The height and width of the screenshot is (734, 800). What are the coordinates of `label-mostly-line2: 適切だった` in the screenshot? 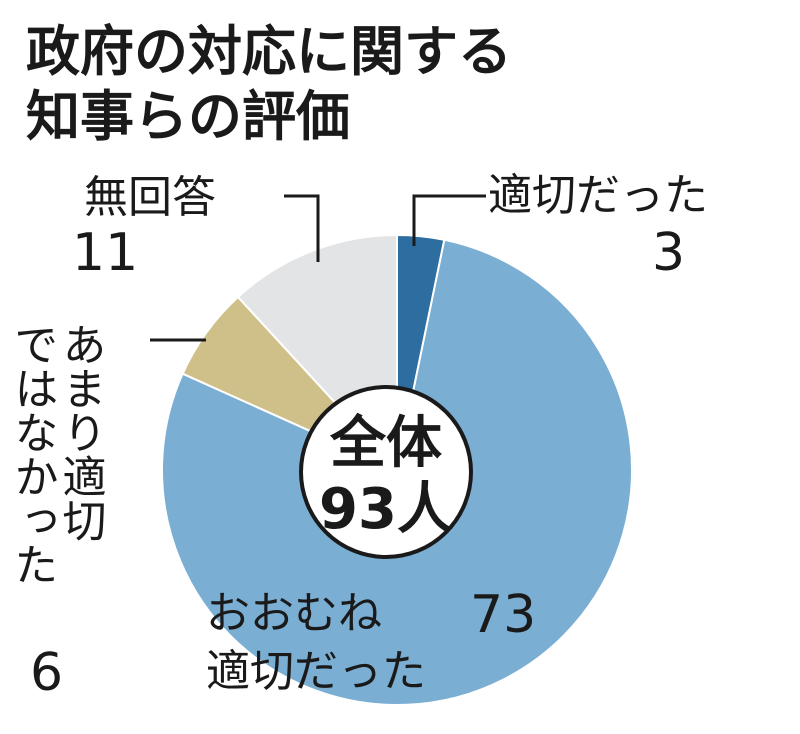 It's located at (316, 671).